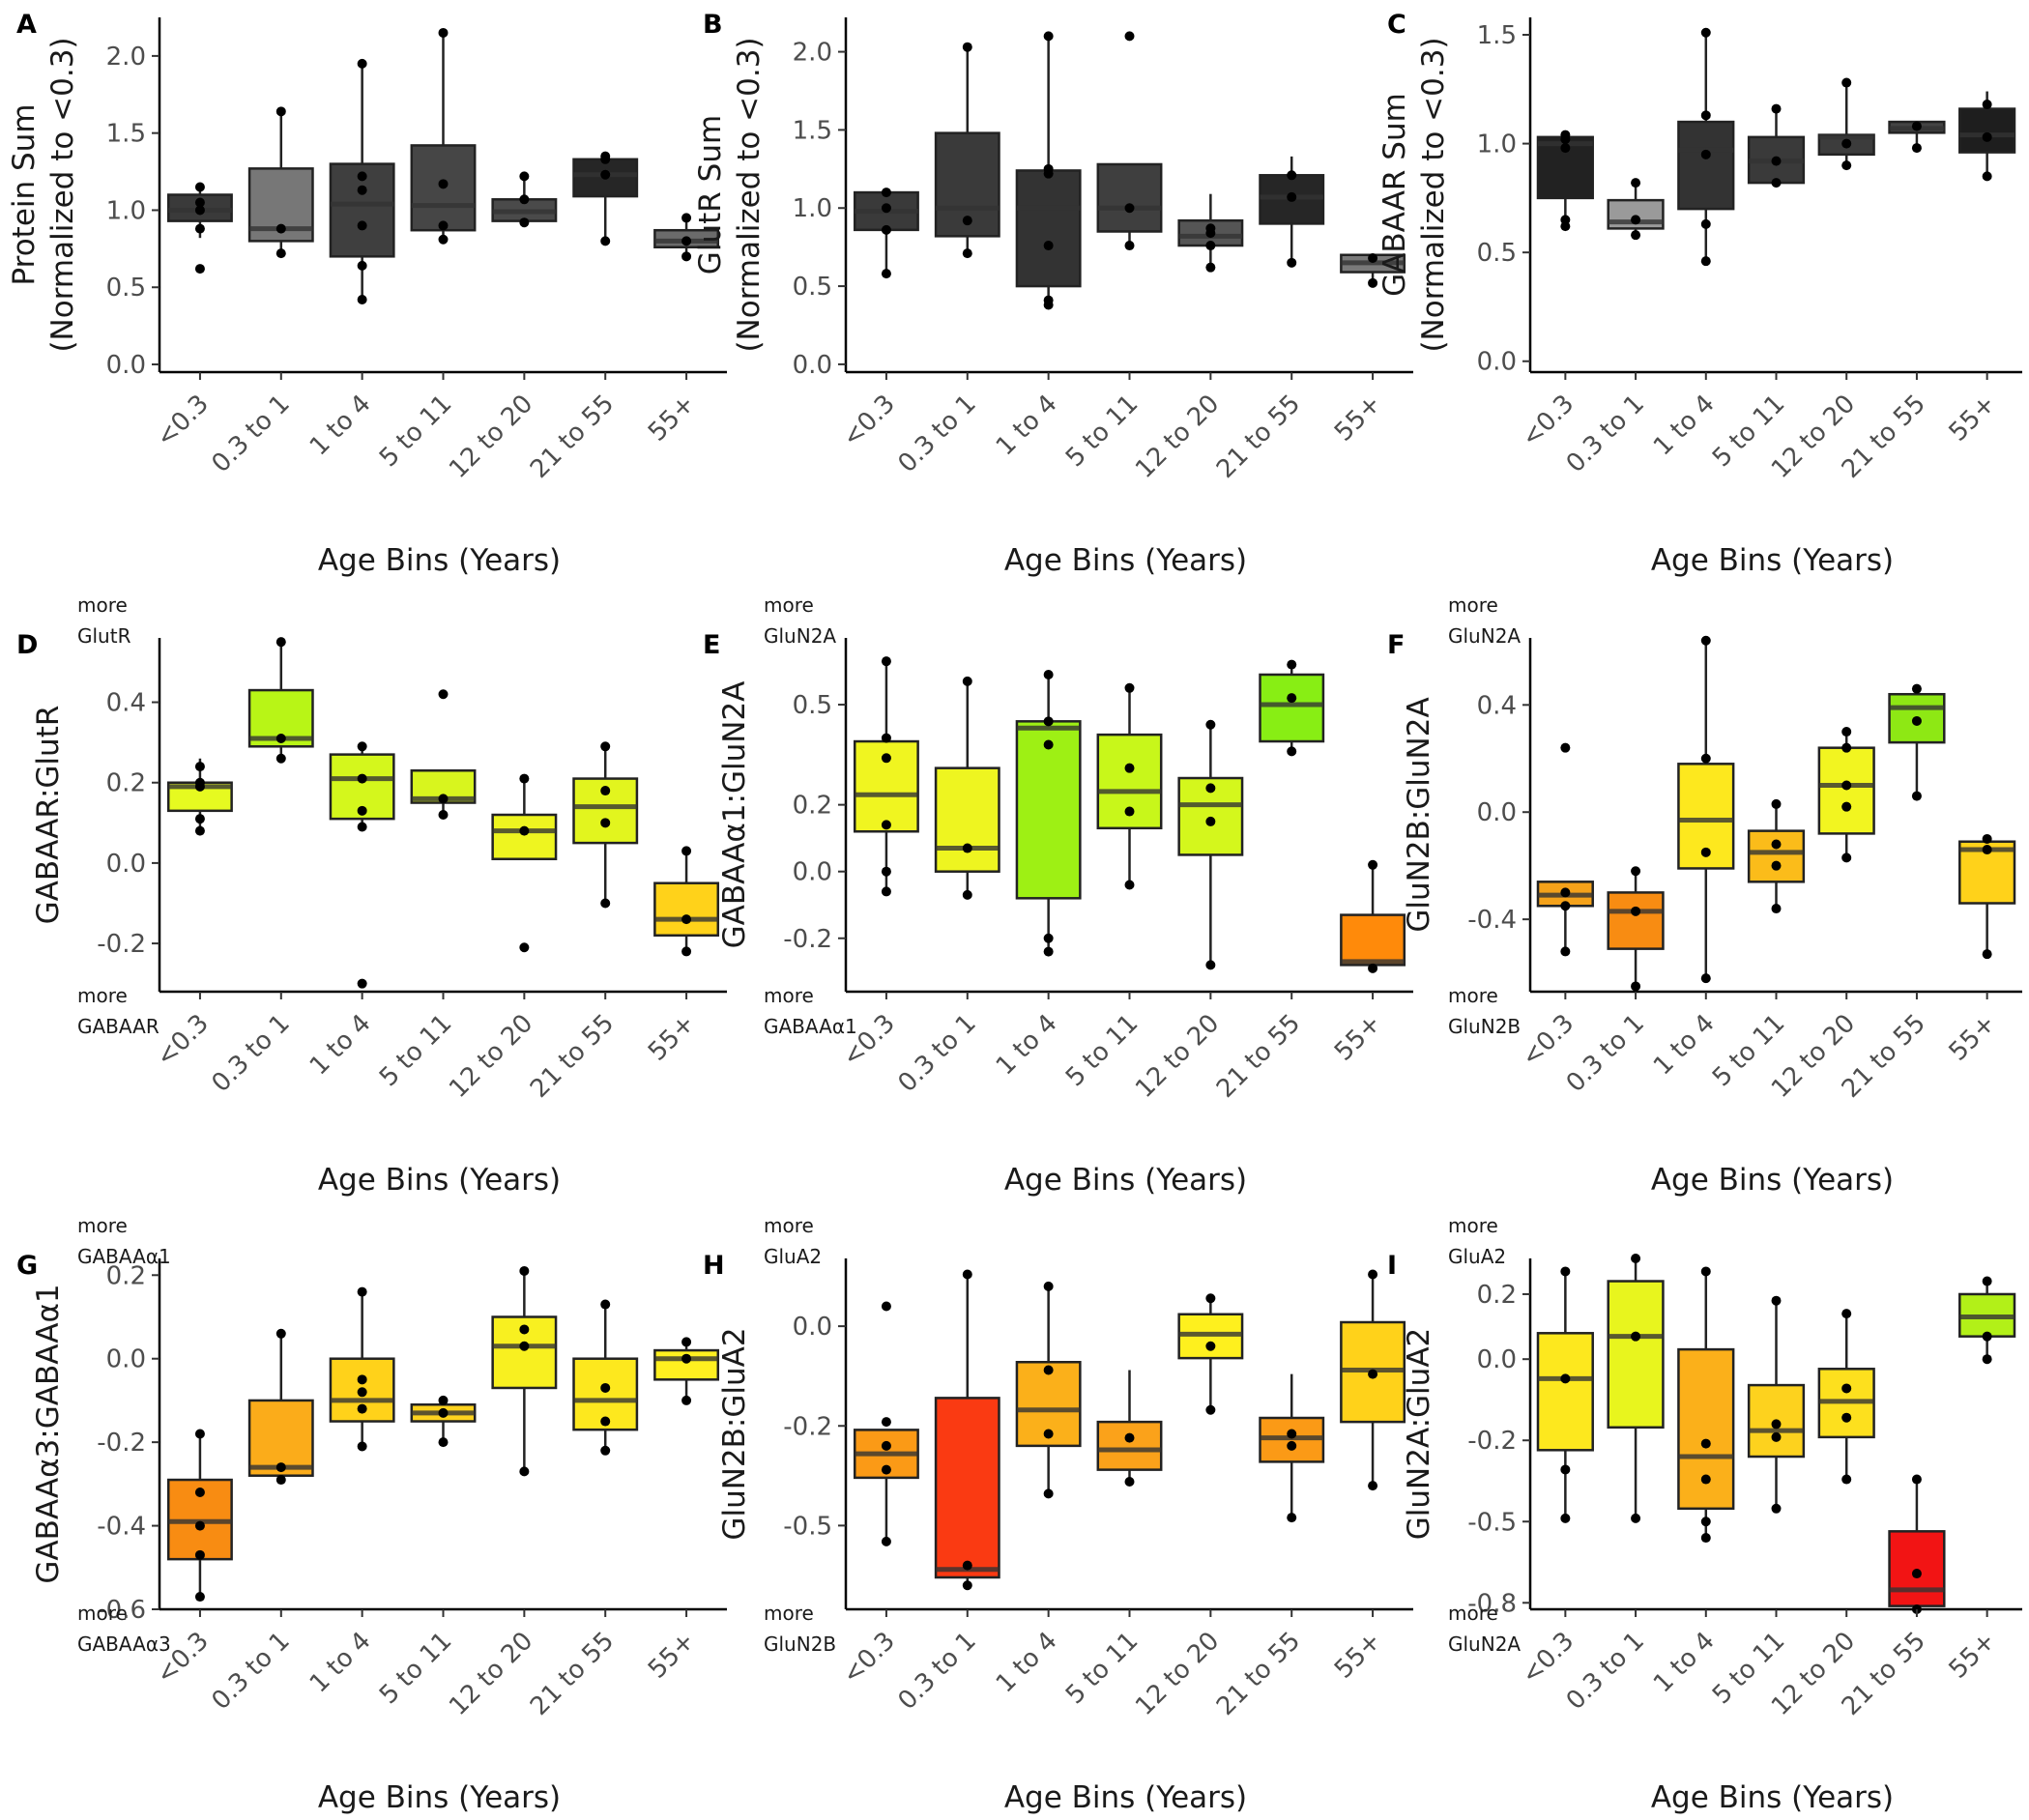 The image size is (2029, 1820). I want to click on y-tick-label: -0.2, so click(122, 945).